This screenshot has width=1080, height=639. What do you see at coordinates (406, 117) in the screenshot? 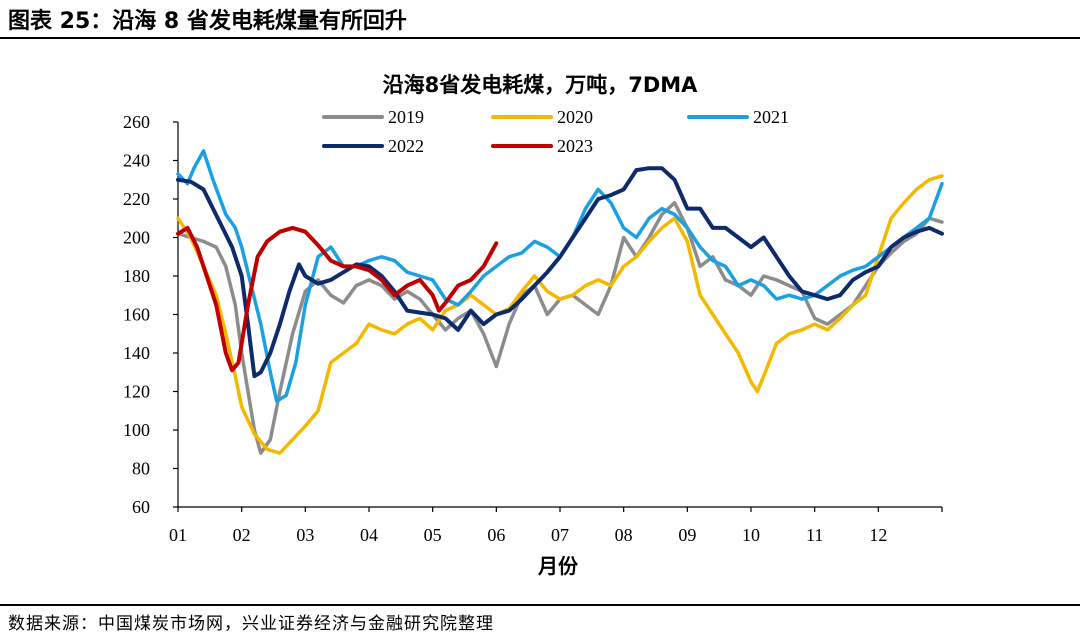
I see `legend-label-2019: 2019` at bounding box center [406, 117].